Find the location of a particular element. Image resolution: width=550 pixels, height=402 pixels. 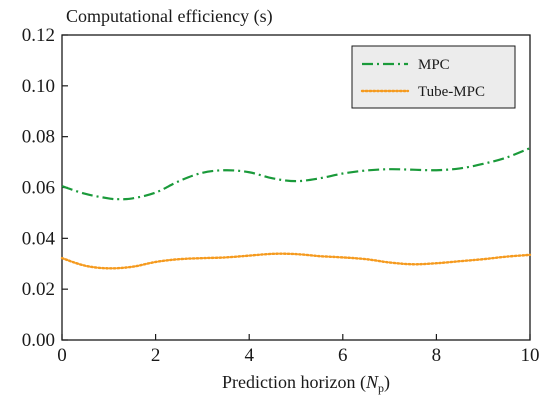

x-axis-title-subscript: p is located at coordinates (381, 388).